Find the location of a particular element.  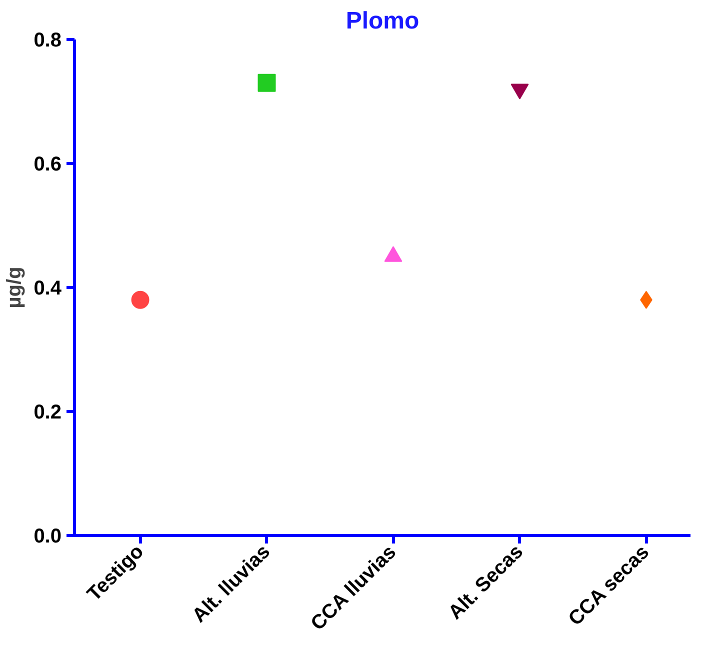

y-tick-label: 0.0 is located at coordinates (48, 537).